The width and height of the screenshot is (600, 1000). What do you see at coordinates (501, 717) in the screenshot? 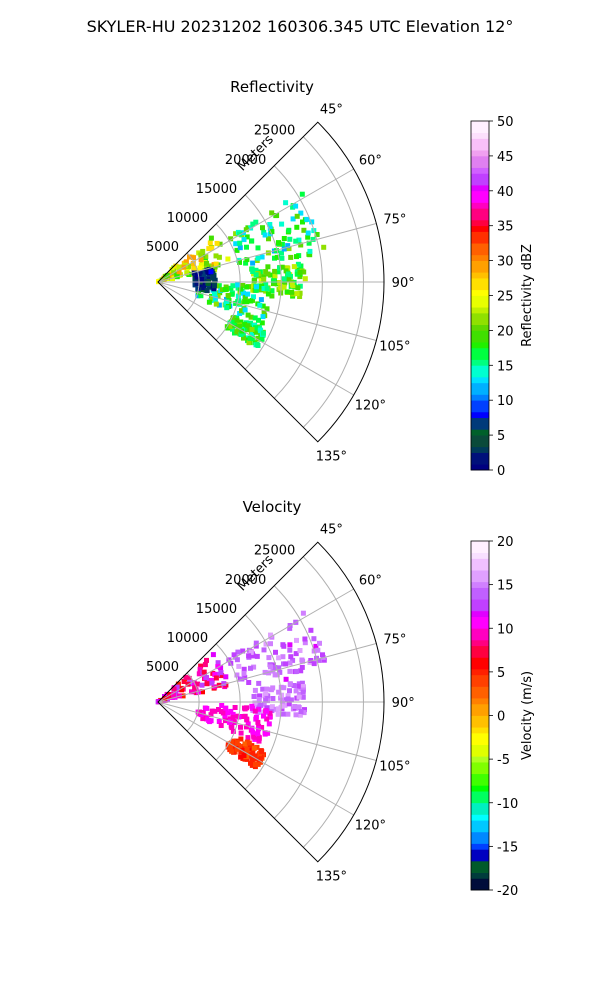
I see `colorbar-tick-label: 0` at bounding box center [501, 717].